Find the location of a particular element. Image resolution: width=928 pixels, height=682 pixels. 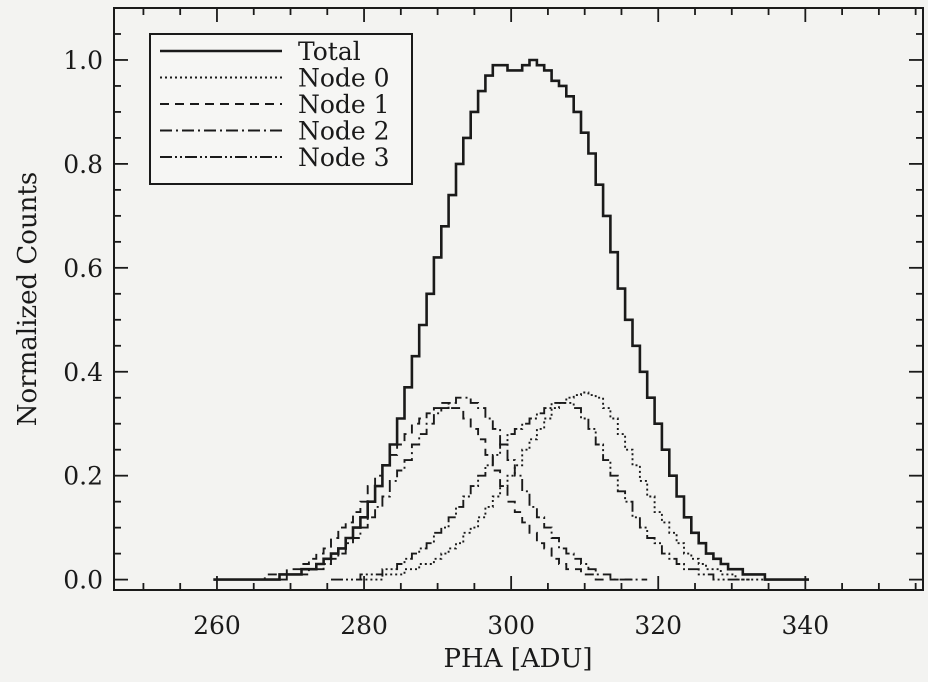

y-tick-label: 0.2 is located at coordinates (83, 476).